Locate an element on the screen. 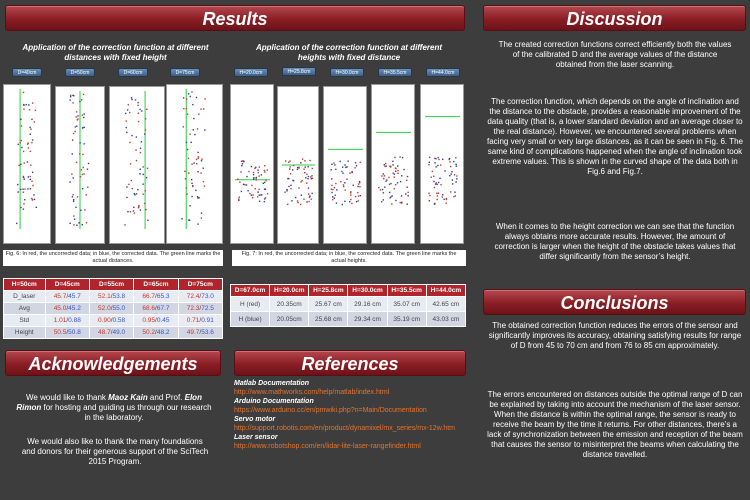  red-value: 52.1 is located at coordinates (104, 296).